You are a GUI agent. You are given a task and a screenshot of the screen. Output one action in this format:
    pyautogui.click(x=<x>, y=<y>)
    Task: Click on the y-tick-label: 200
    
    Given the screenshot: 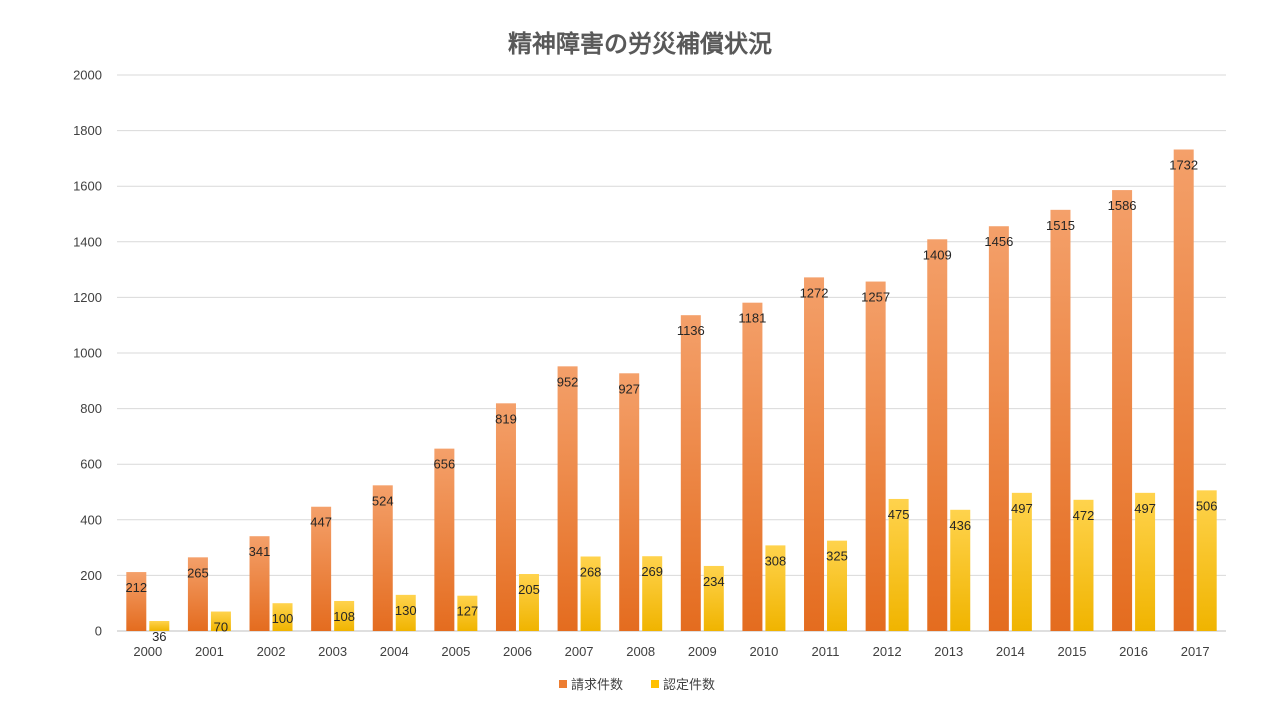 What is the action you would take?
    pyautogui.click(x=91, y=575)
    